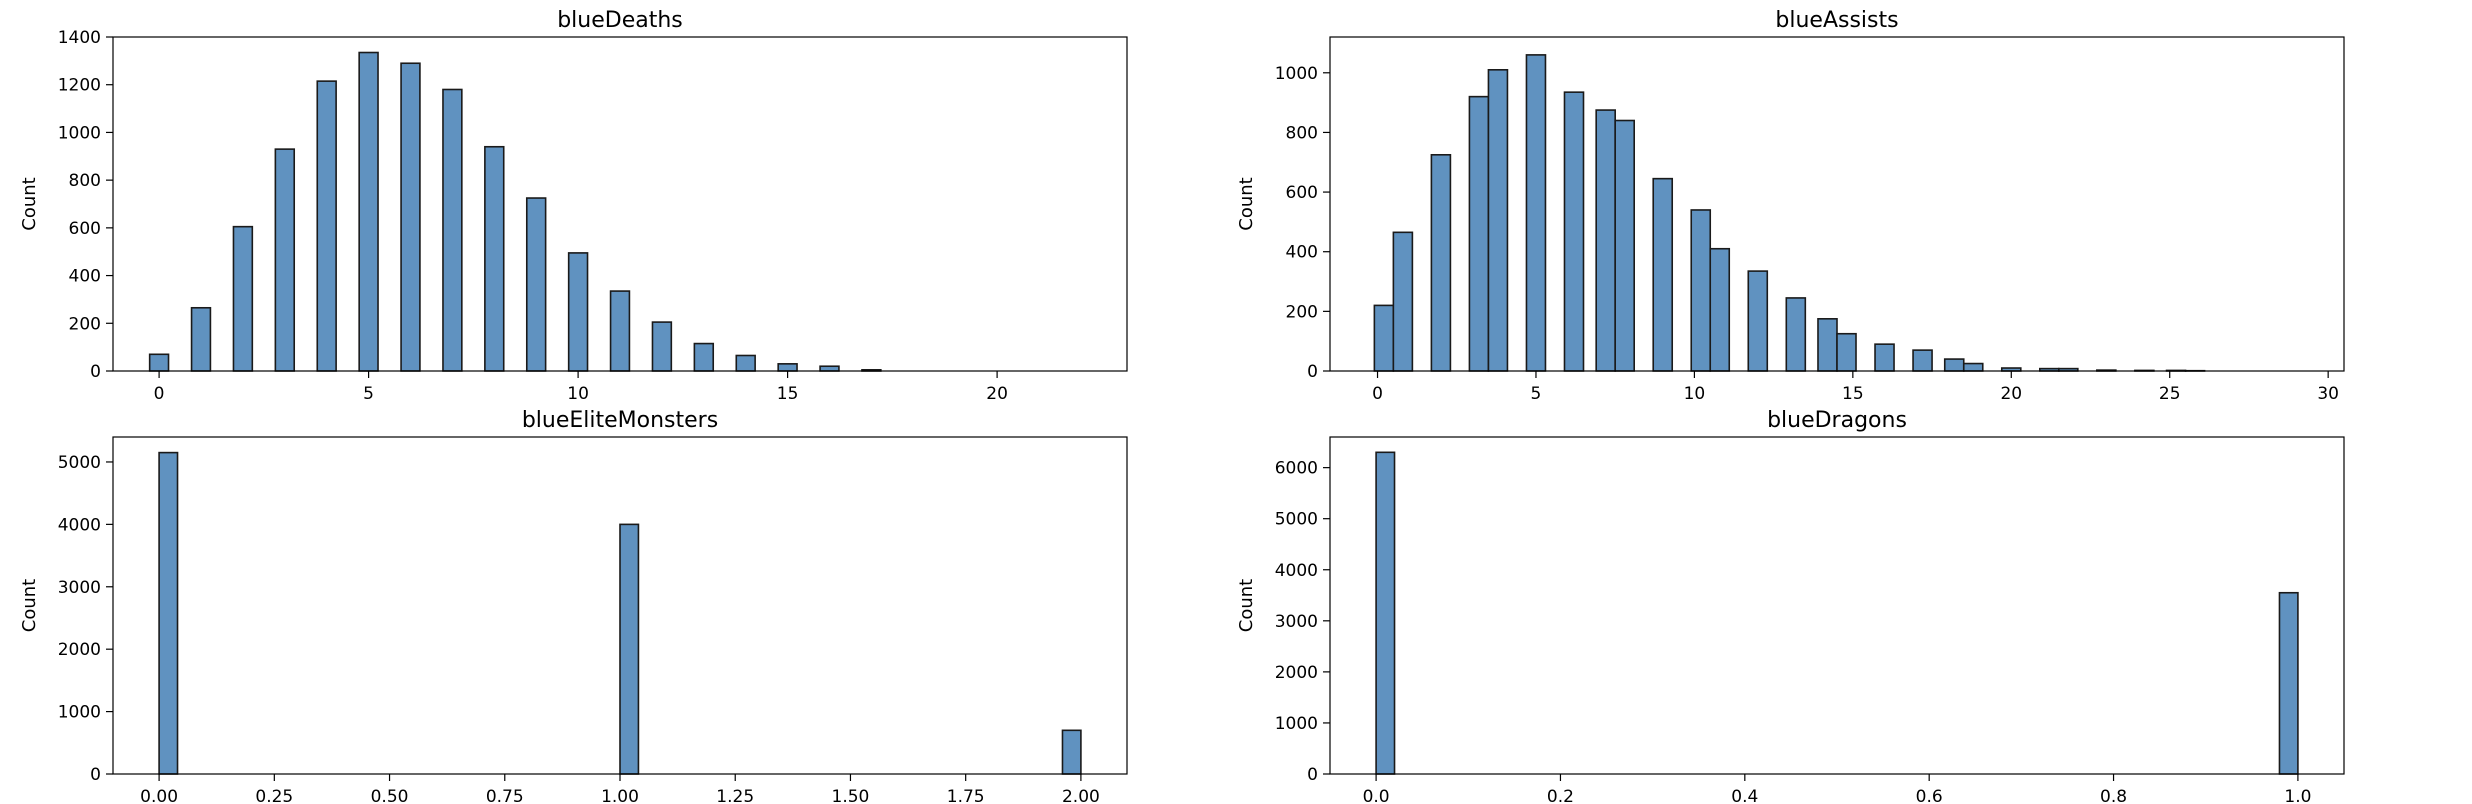 The height and width of the screenshot is (804, 2472). What do you see at coordinates (1837, 420) in the screenshot?
I see `chart-title: blueDragons` at bounding box center [1837, 420].